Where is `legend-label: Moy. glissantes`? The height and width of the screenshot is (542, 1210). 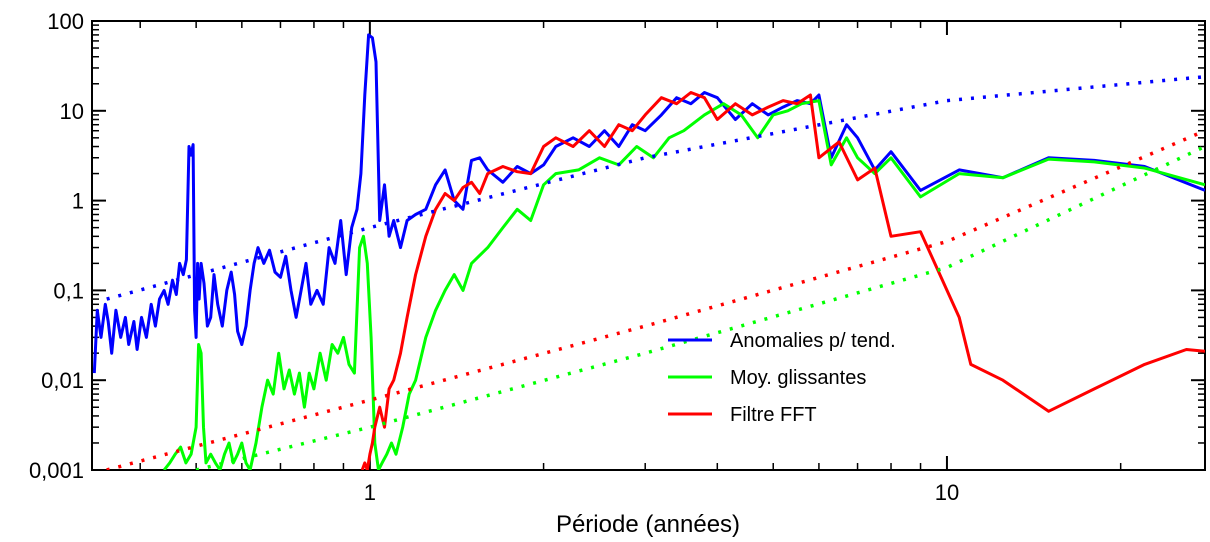 legend-label: Moy. glissantes is located at coordinates (798, 378).